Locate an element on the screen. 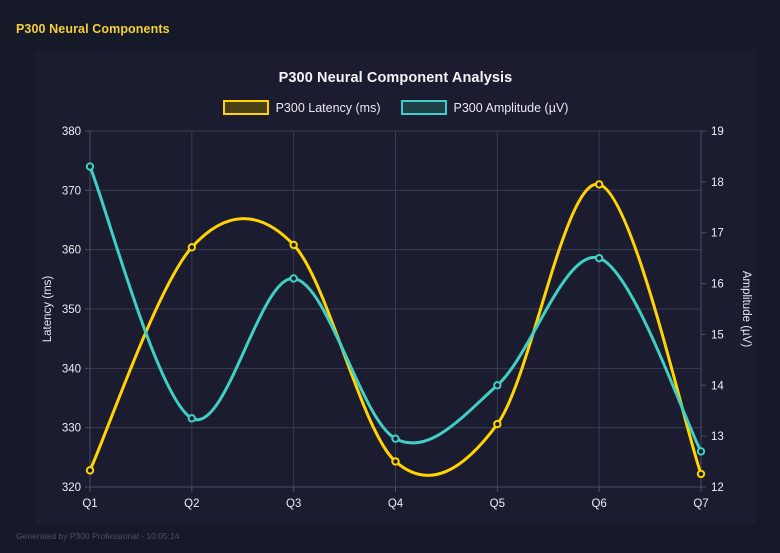 This screenshot has height=553, width=780. legend-item-amplitude: P300 Amplitude (µV) is located at coordinates (484, 107).